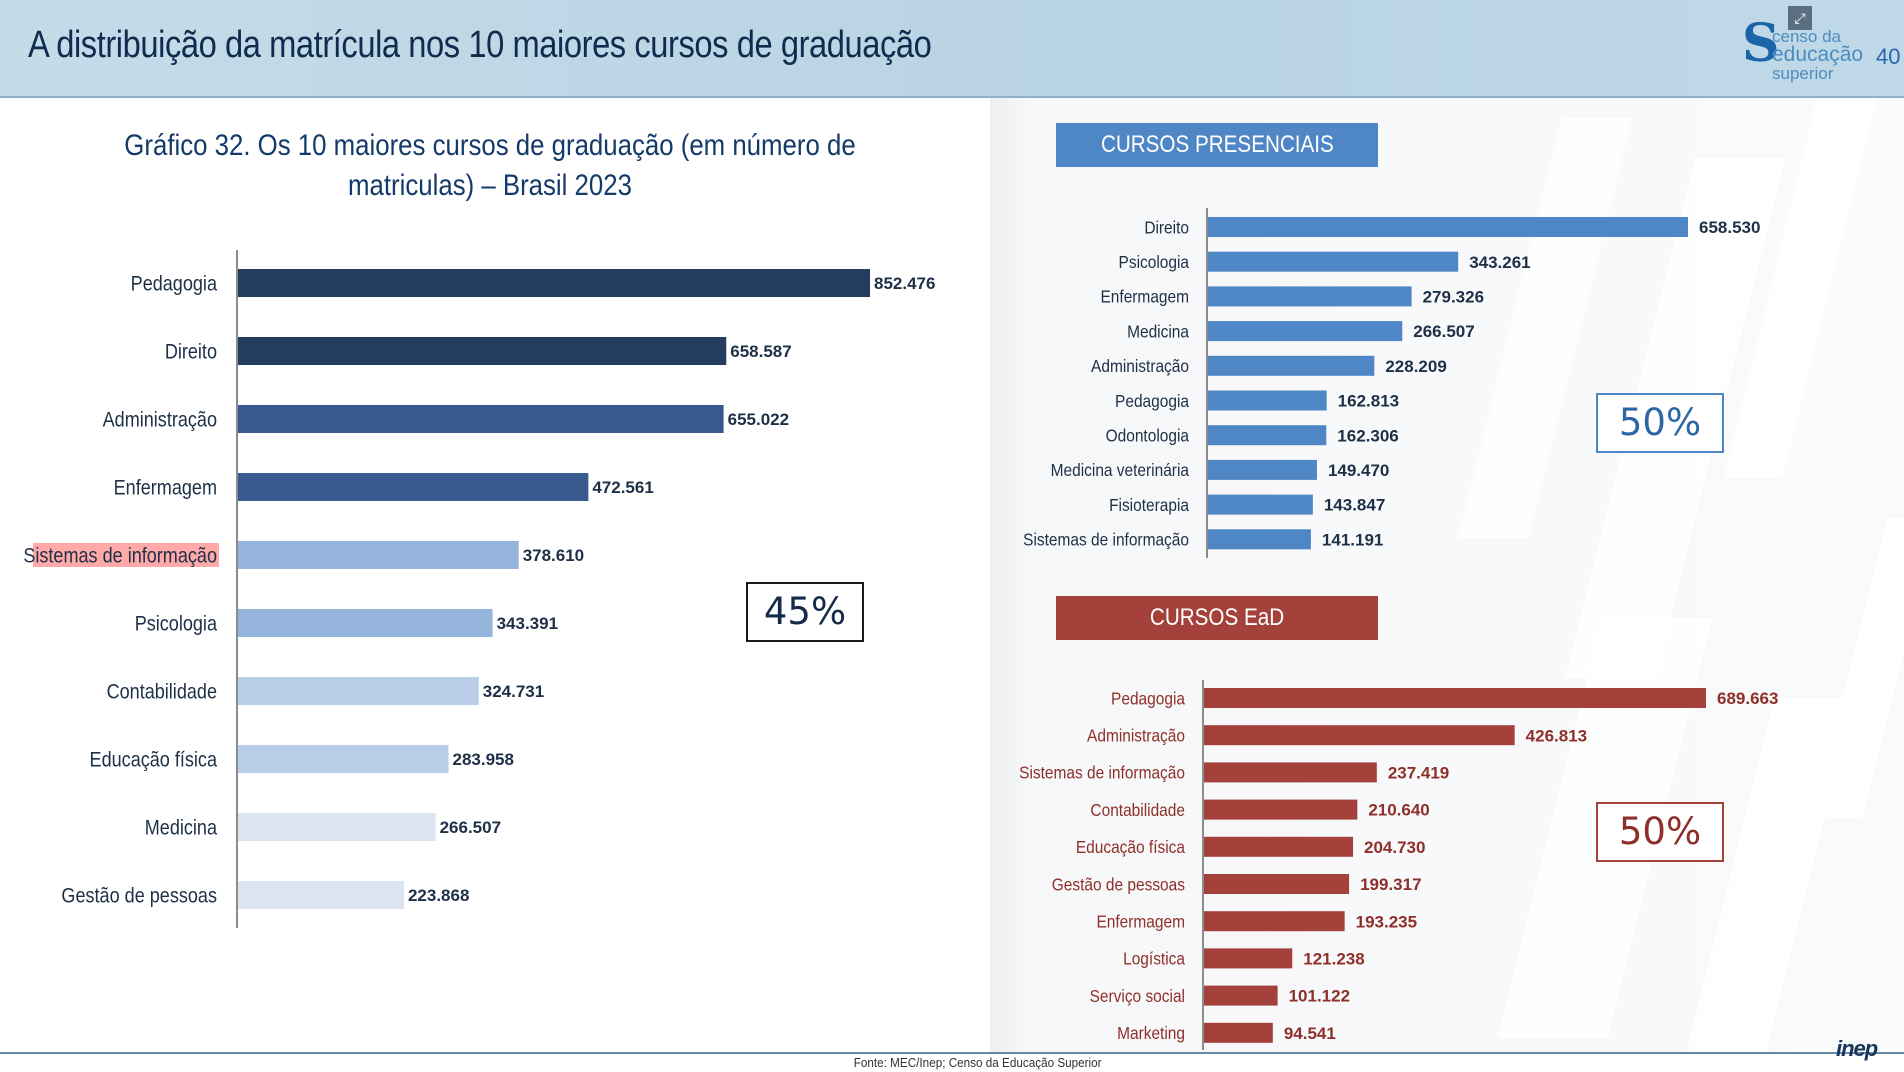 The image size is (1904, 1072). Describe the element at coordinates (1106, 540) in the screenshot. I see `presenciais-category-label-sistemas-de-informacao: Sistemas de informação` at that location.